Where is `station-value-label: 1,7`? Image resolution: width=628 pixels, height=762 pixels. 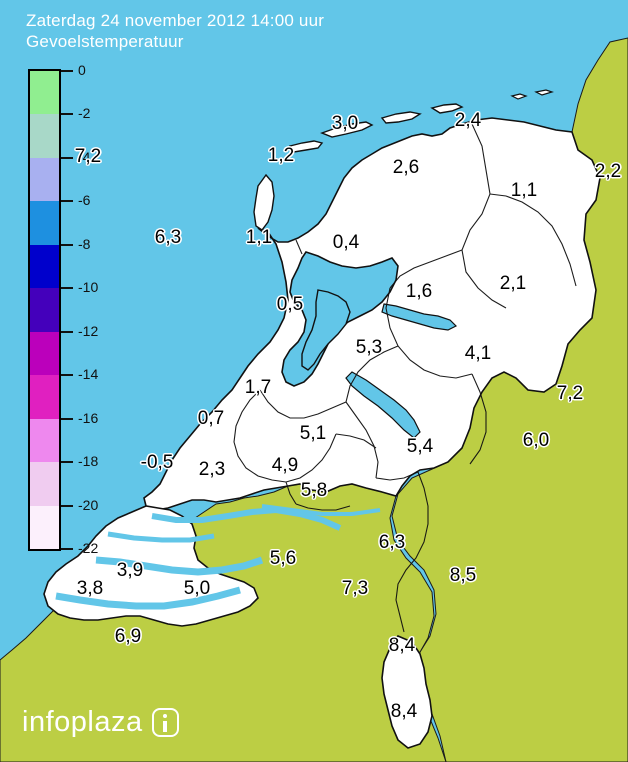 station-value-label: 1,7 is located at coordinates (258, 387).